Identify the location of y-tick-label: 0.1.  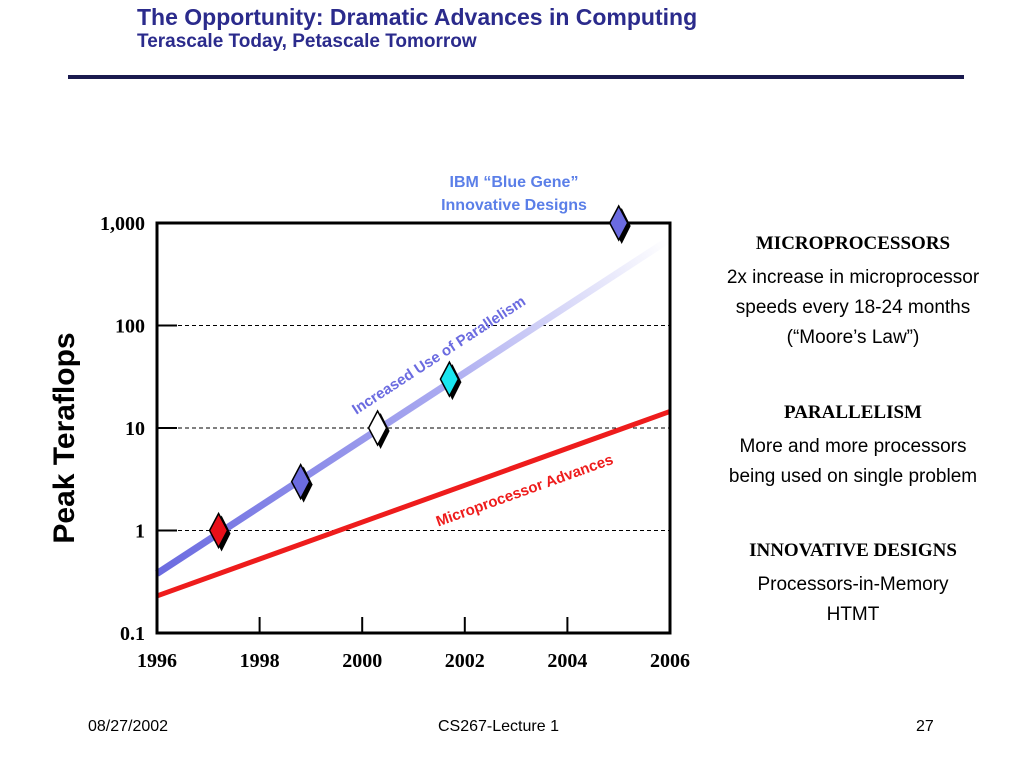
(132, 634).